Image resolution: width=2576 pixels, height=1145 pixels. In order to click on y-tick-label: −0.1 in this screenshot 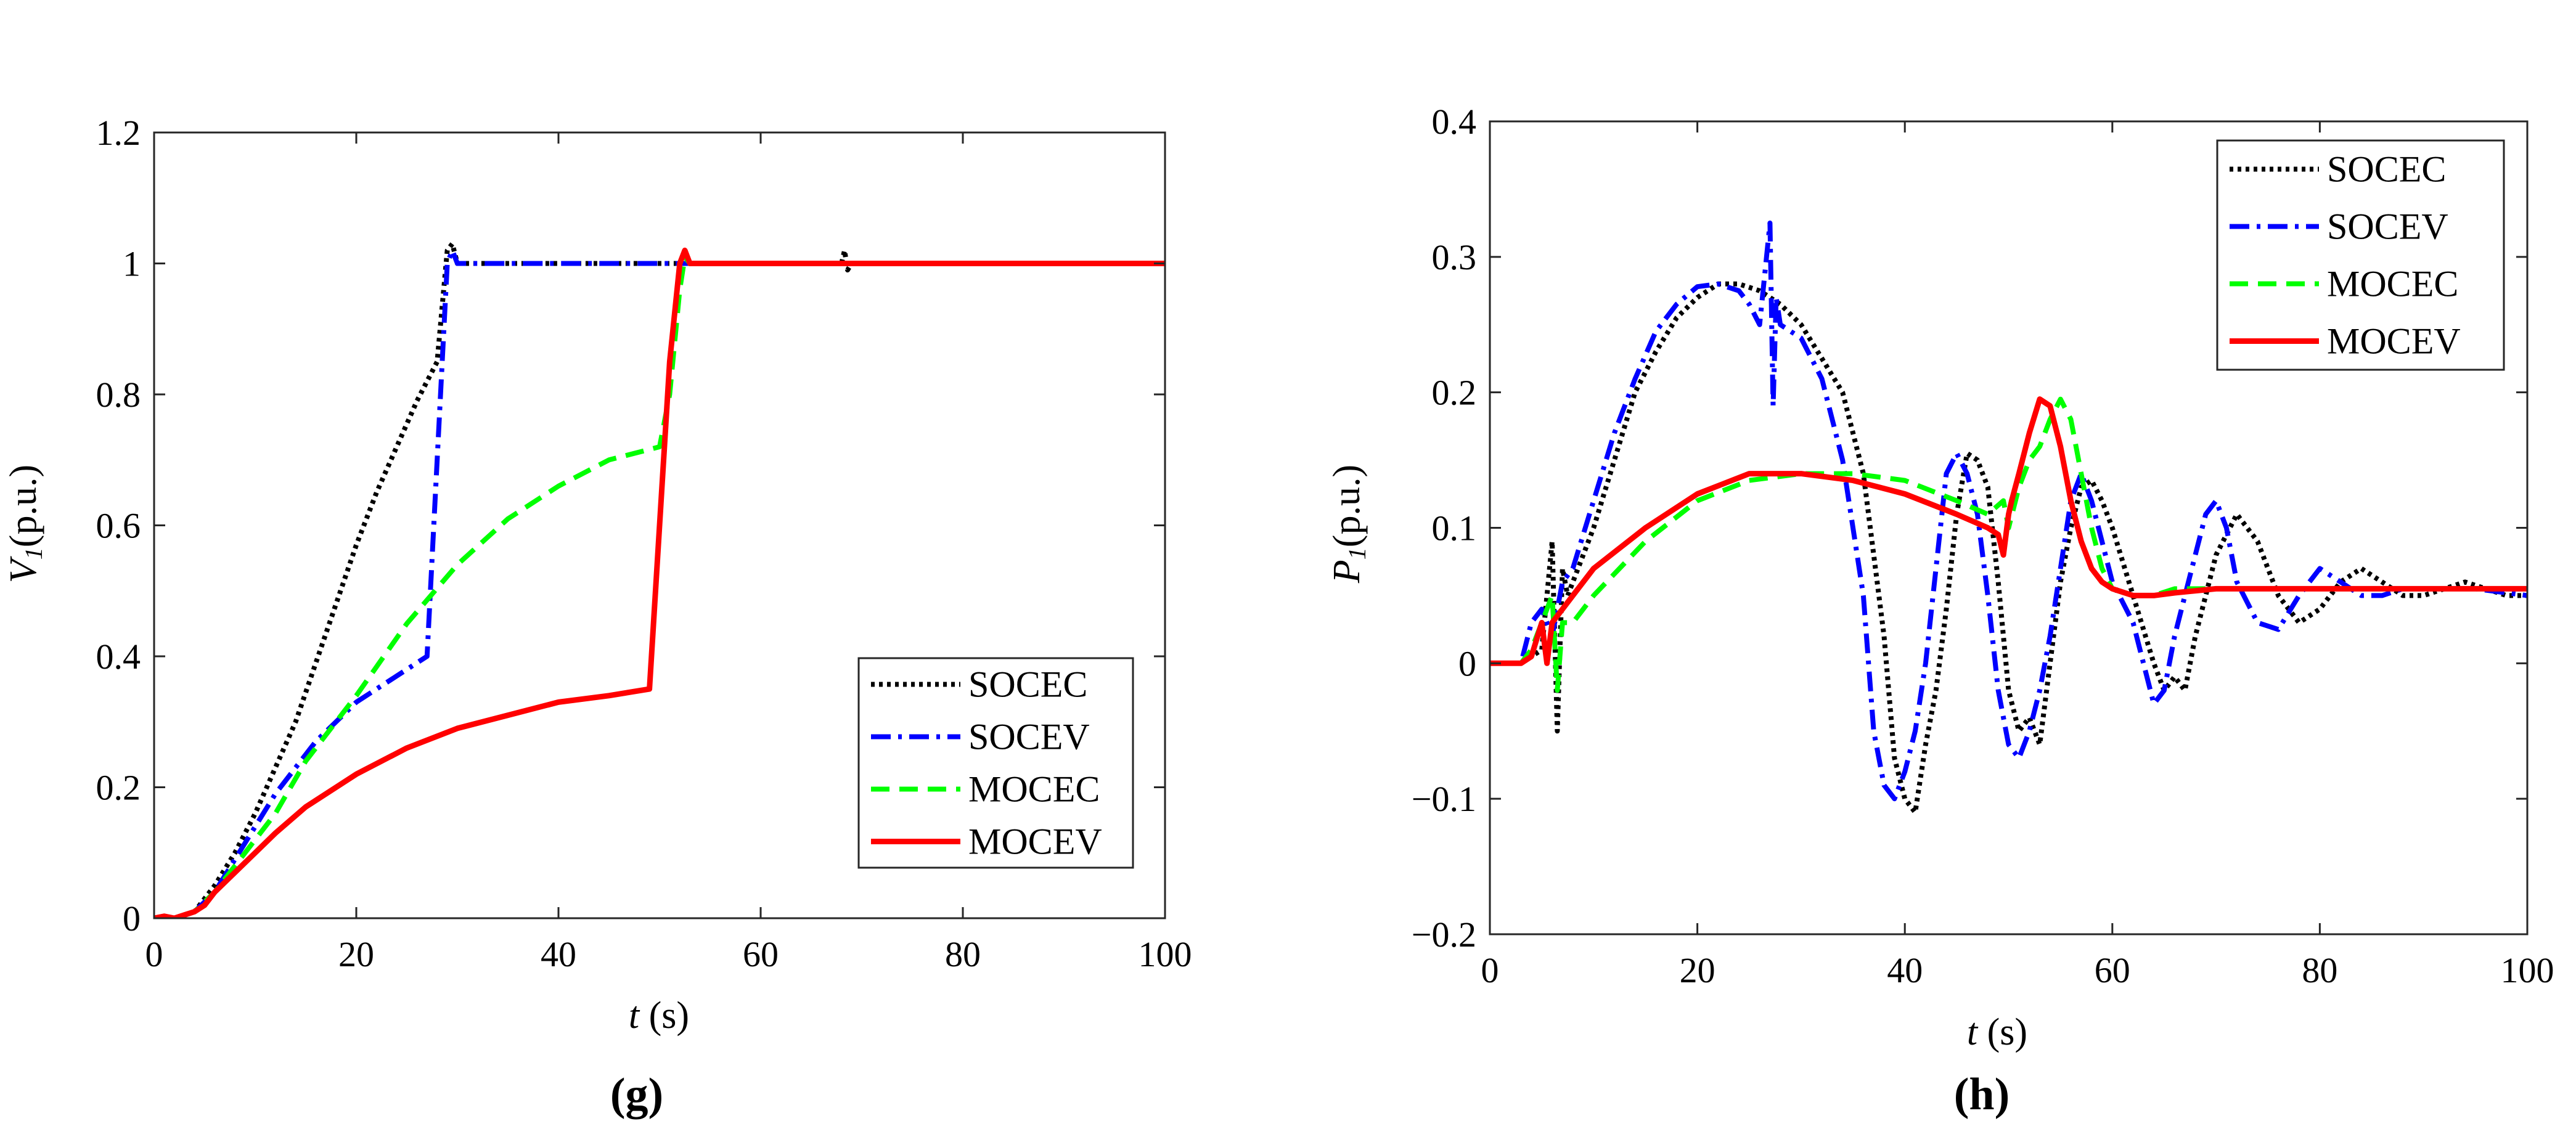, I will do `click(1444, 799)`.